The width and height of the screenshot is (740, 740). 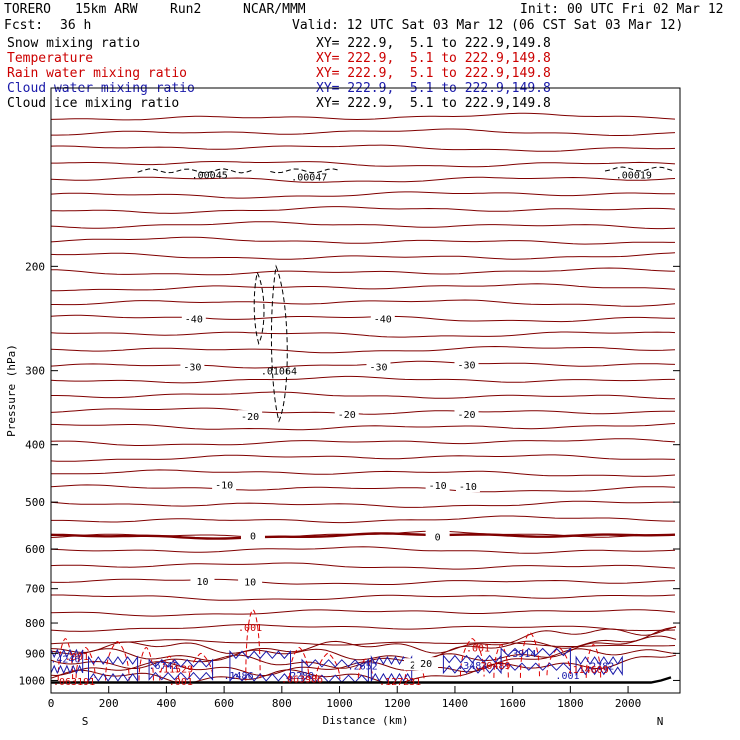 I want to click on field-value-label: .11529, so click(x=175, y=670).